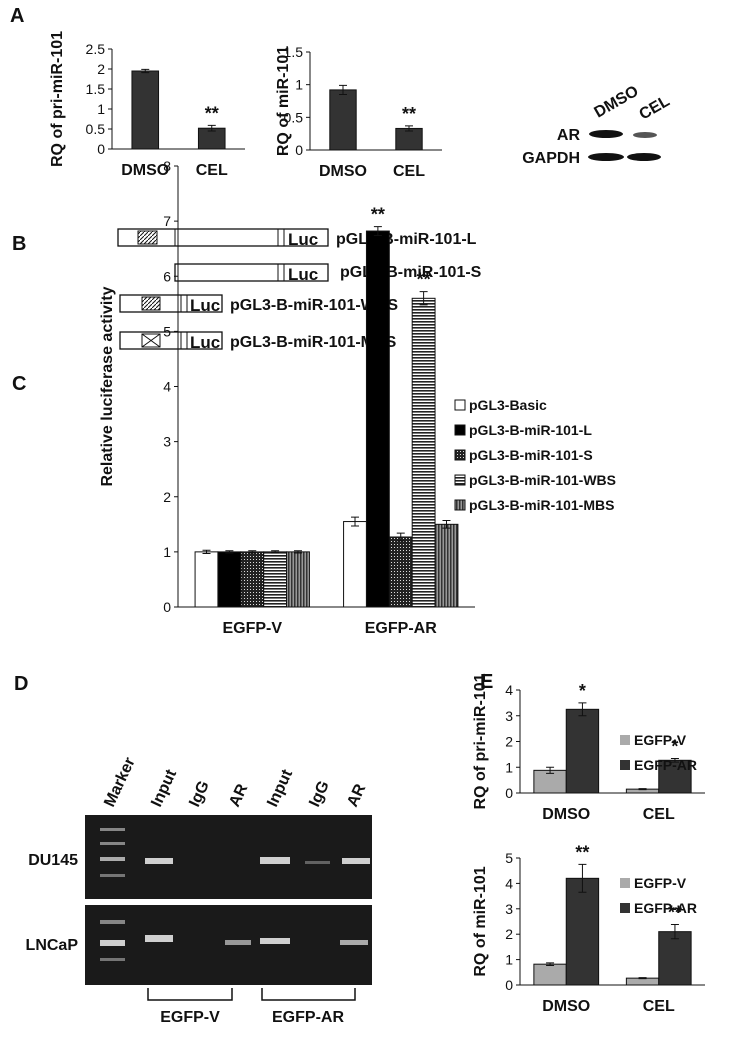 The height and width of the screenshot is (1046, 731). What do you see at coordinates (17, 16) in the screenshot?
I see `panel-label: A` at bounding box center [17, 16].